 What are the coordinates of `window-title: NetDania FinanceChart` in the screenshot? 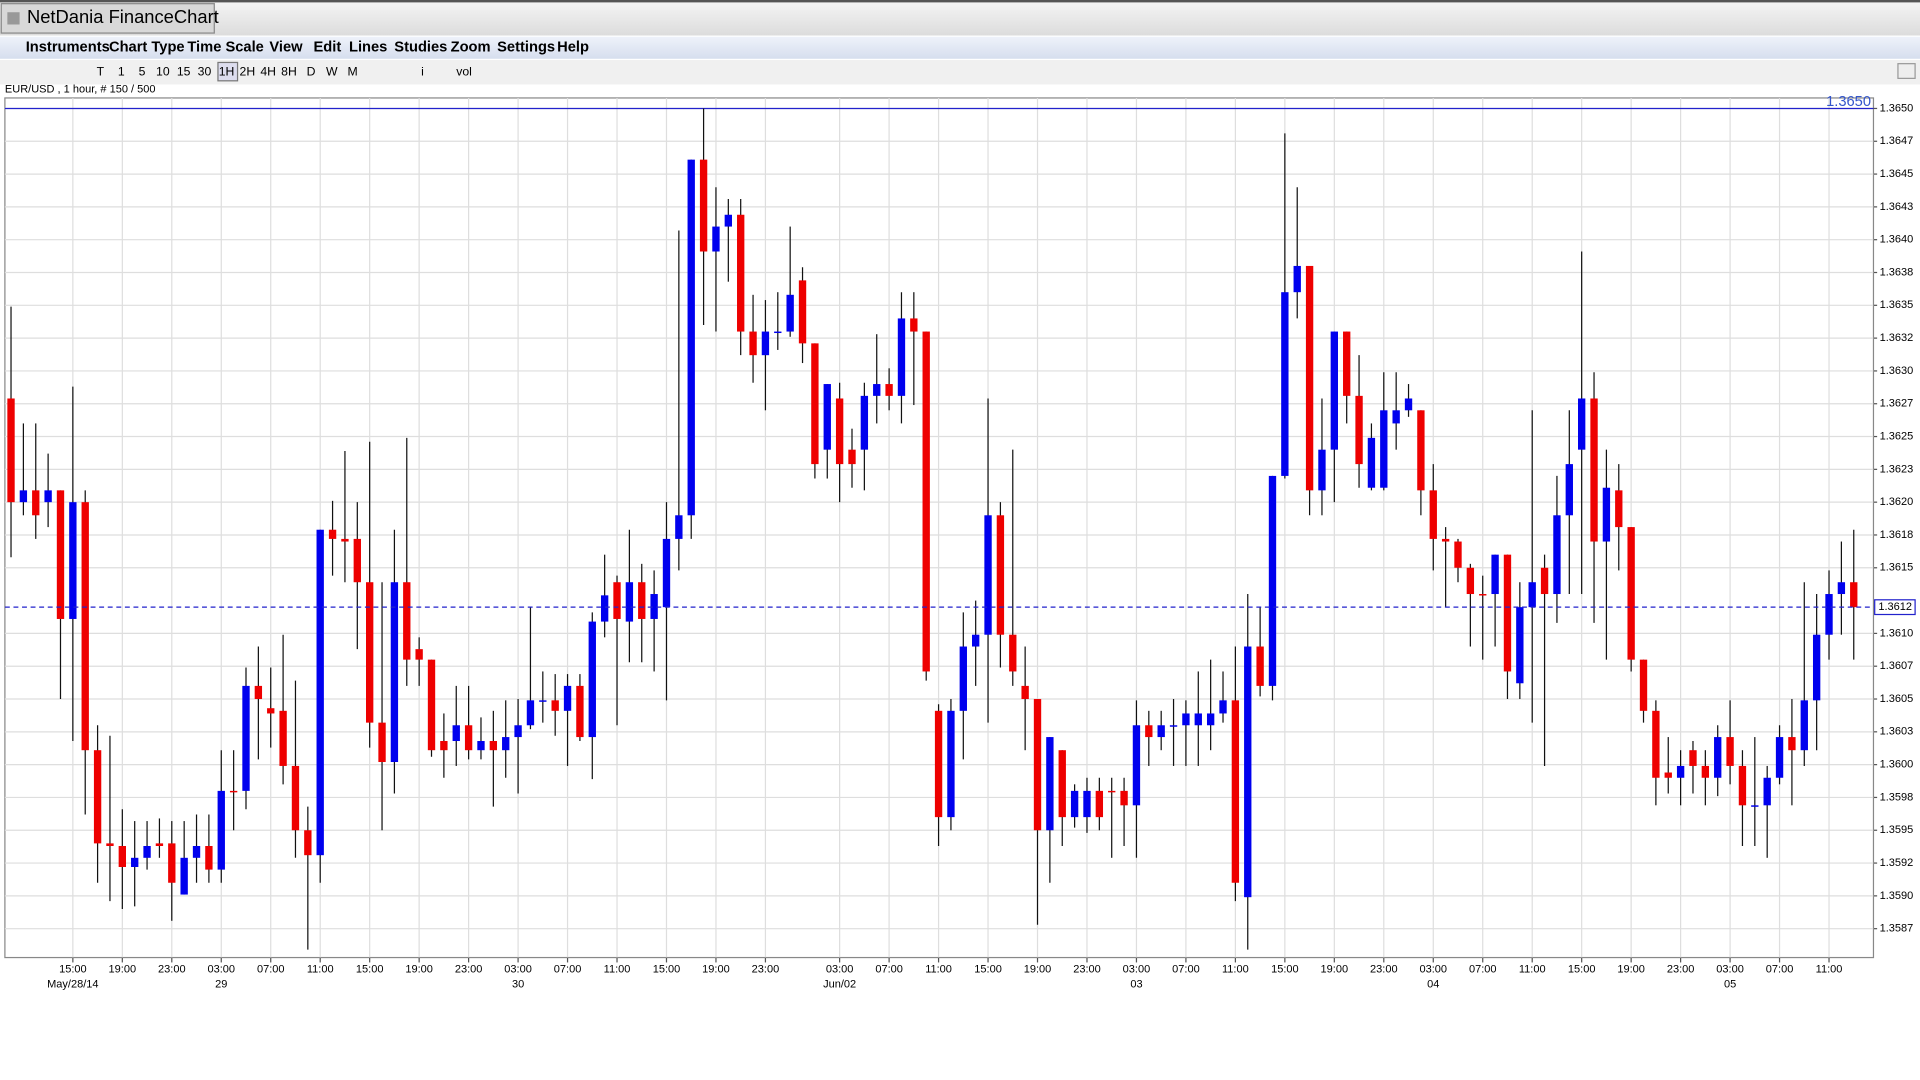 It's located at (123, 16).